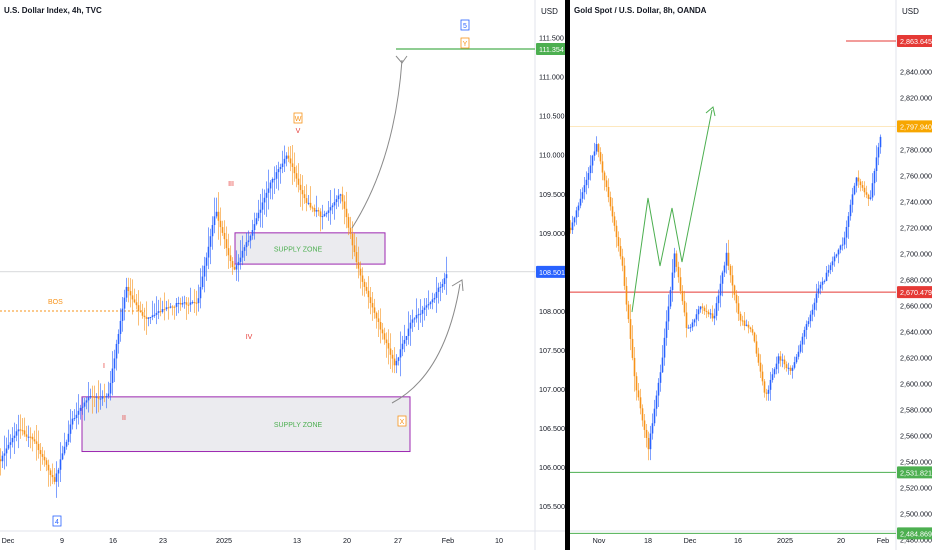 This screenshot has width=932, height=550. I want to click on gold-price-4-tag-bg, so click(914, 533).